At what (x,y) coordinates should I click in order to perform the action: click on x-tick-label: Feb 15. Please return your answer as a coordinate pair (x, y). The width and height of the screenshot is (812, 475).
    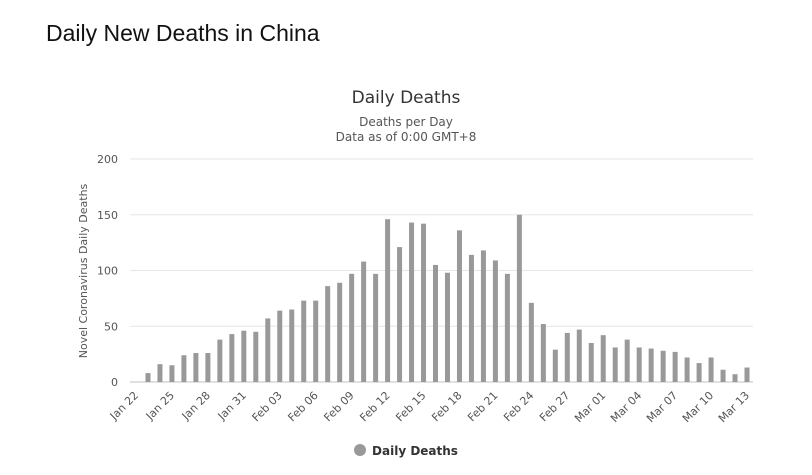
    Looking at the image, I should click on (410, 406).